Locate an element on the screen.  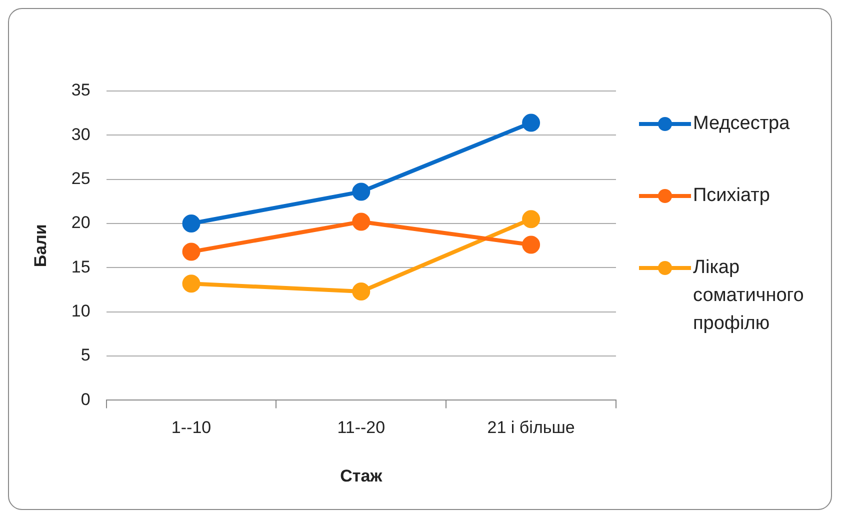
y-axis-title: Бали is located at coordinates (40, 246).